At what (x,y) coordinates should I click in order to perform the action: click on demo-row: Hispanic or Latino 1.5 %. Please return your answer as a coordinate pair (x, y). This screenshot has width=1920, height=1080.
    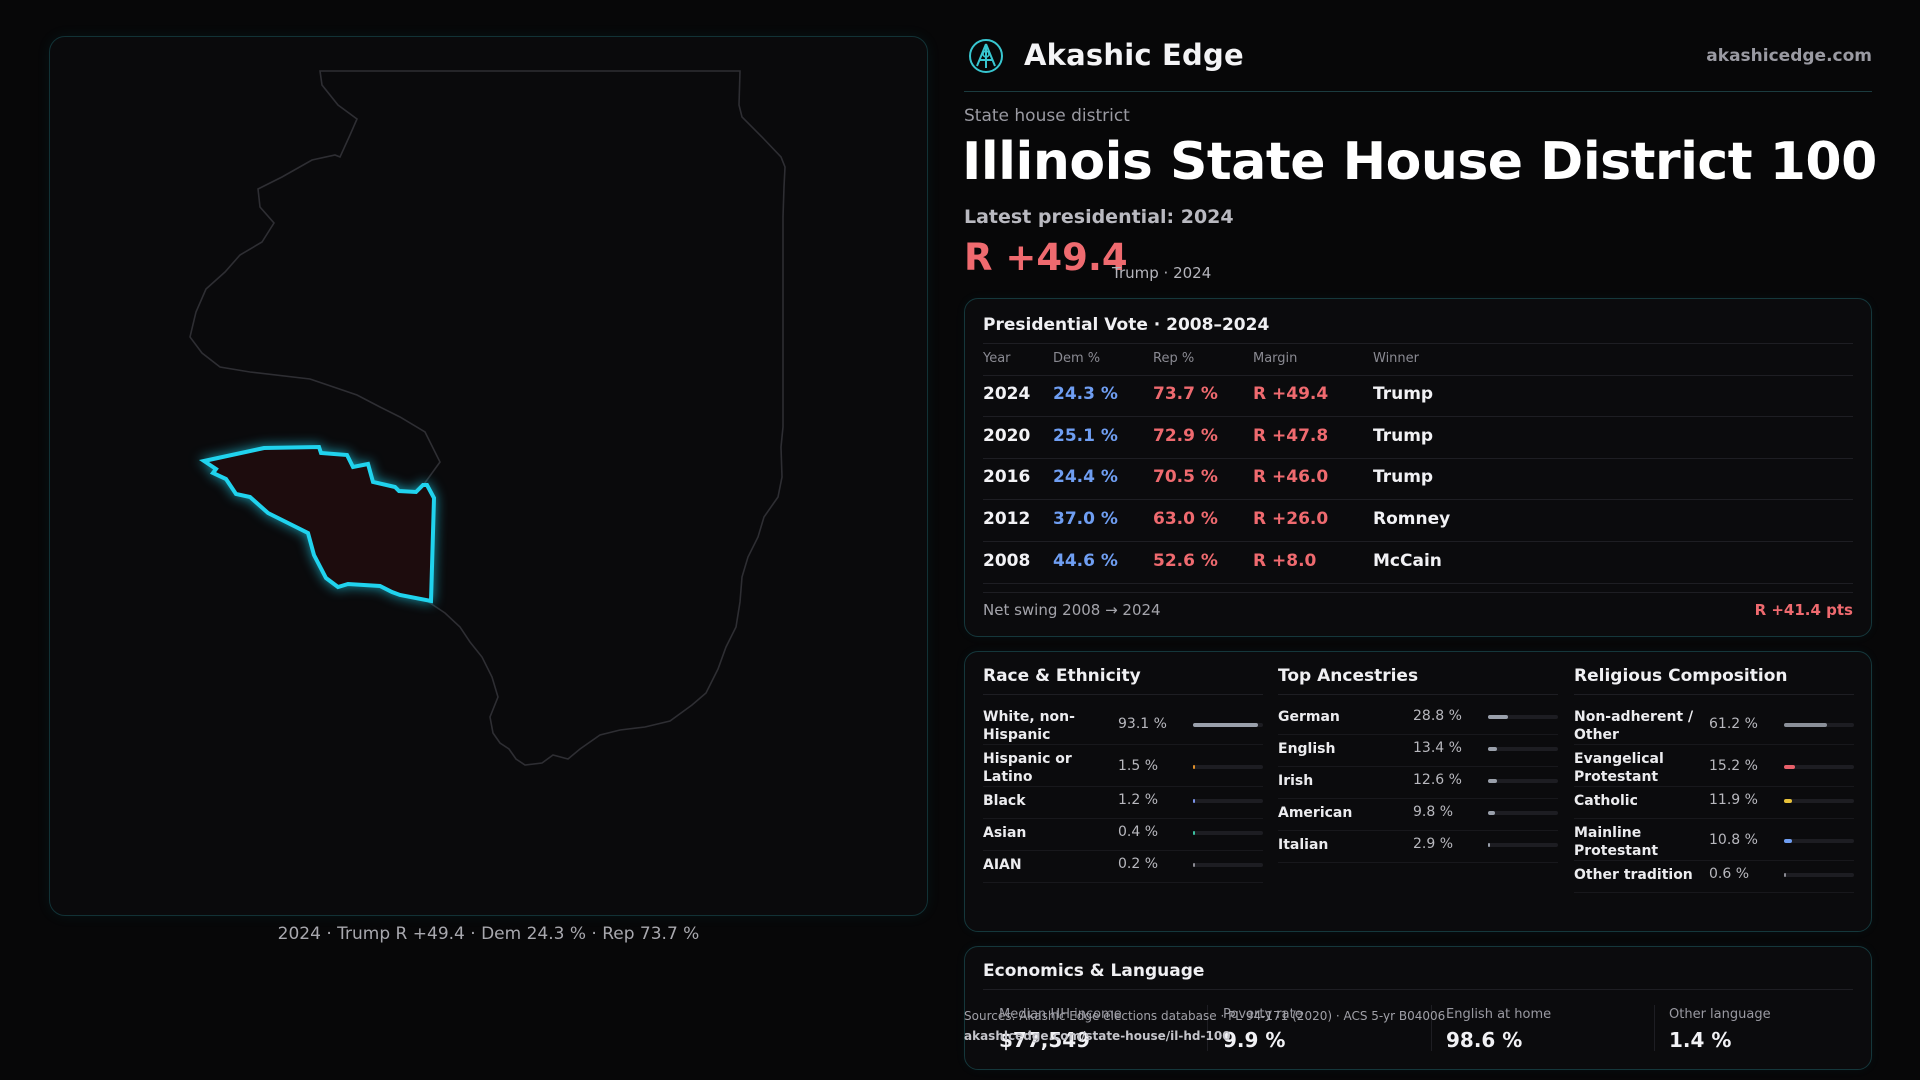
    Looking at the image, I should click on (1123, 769).